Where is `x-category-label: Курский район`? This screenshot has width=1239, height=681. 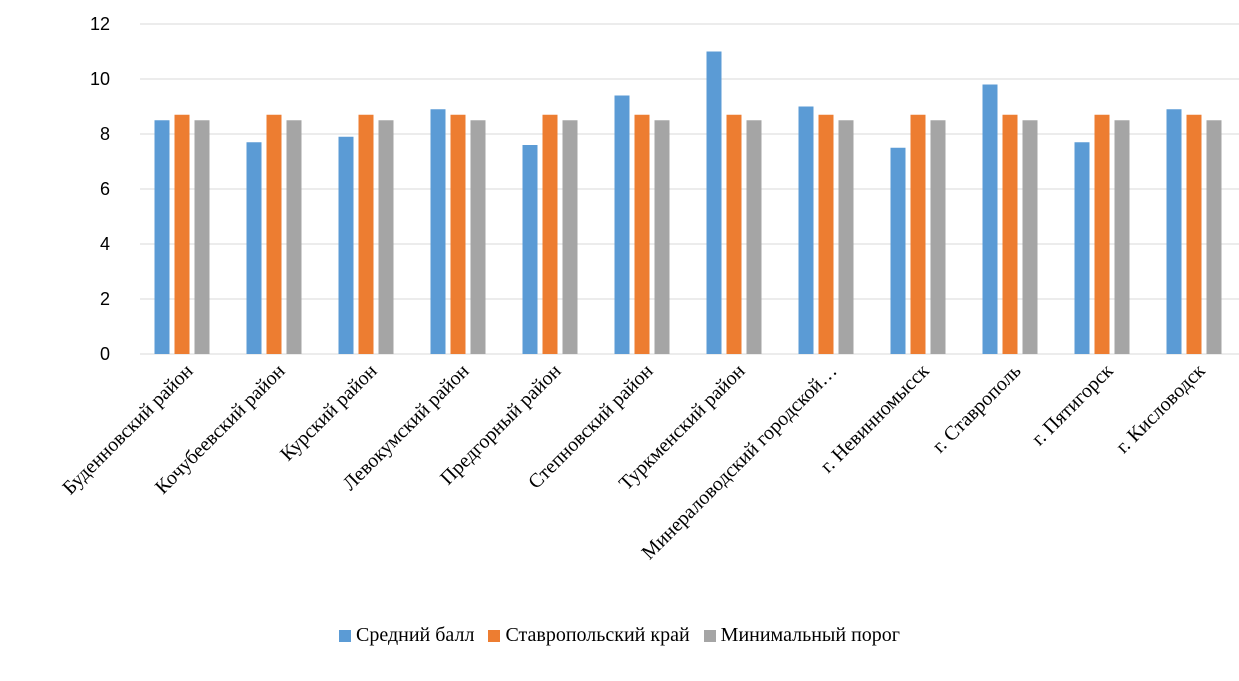
x-category-label: Курский район is located at coordinates (329, 413).